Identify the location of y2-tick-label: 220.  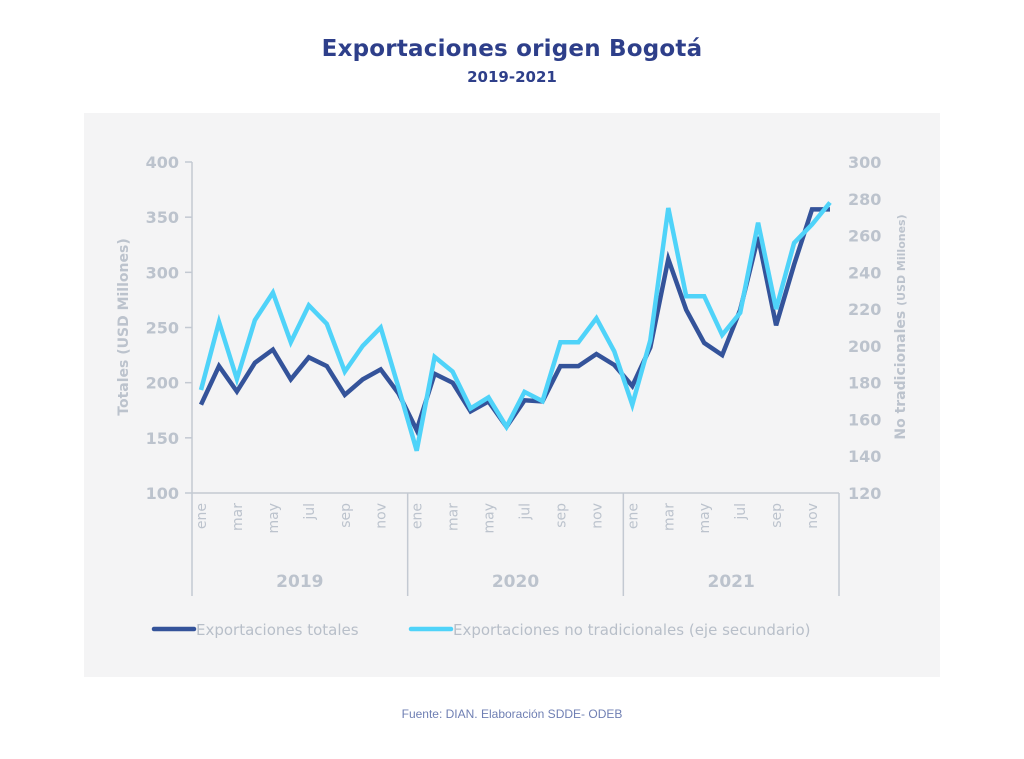
(864, 309).